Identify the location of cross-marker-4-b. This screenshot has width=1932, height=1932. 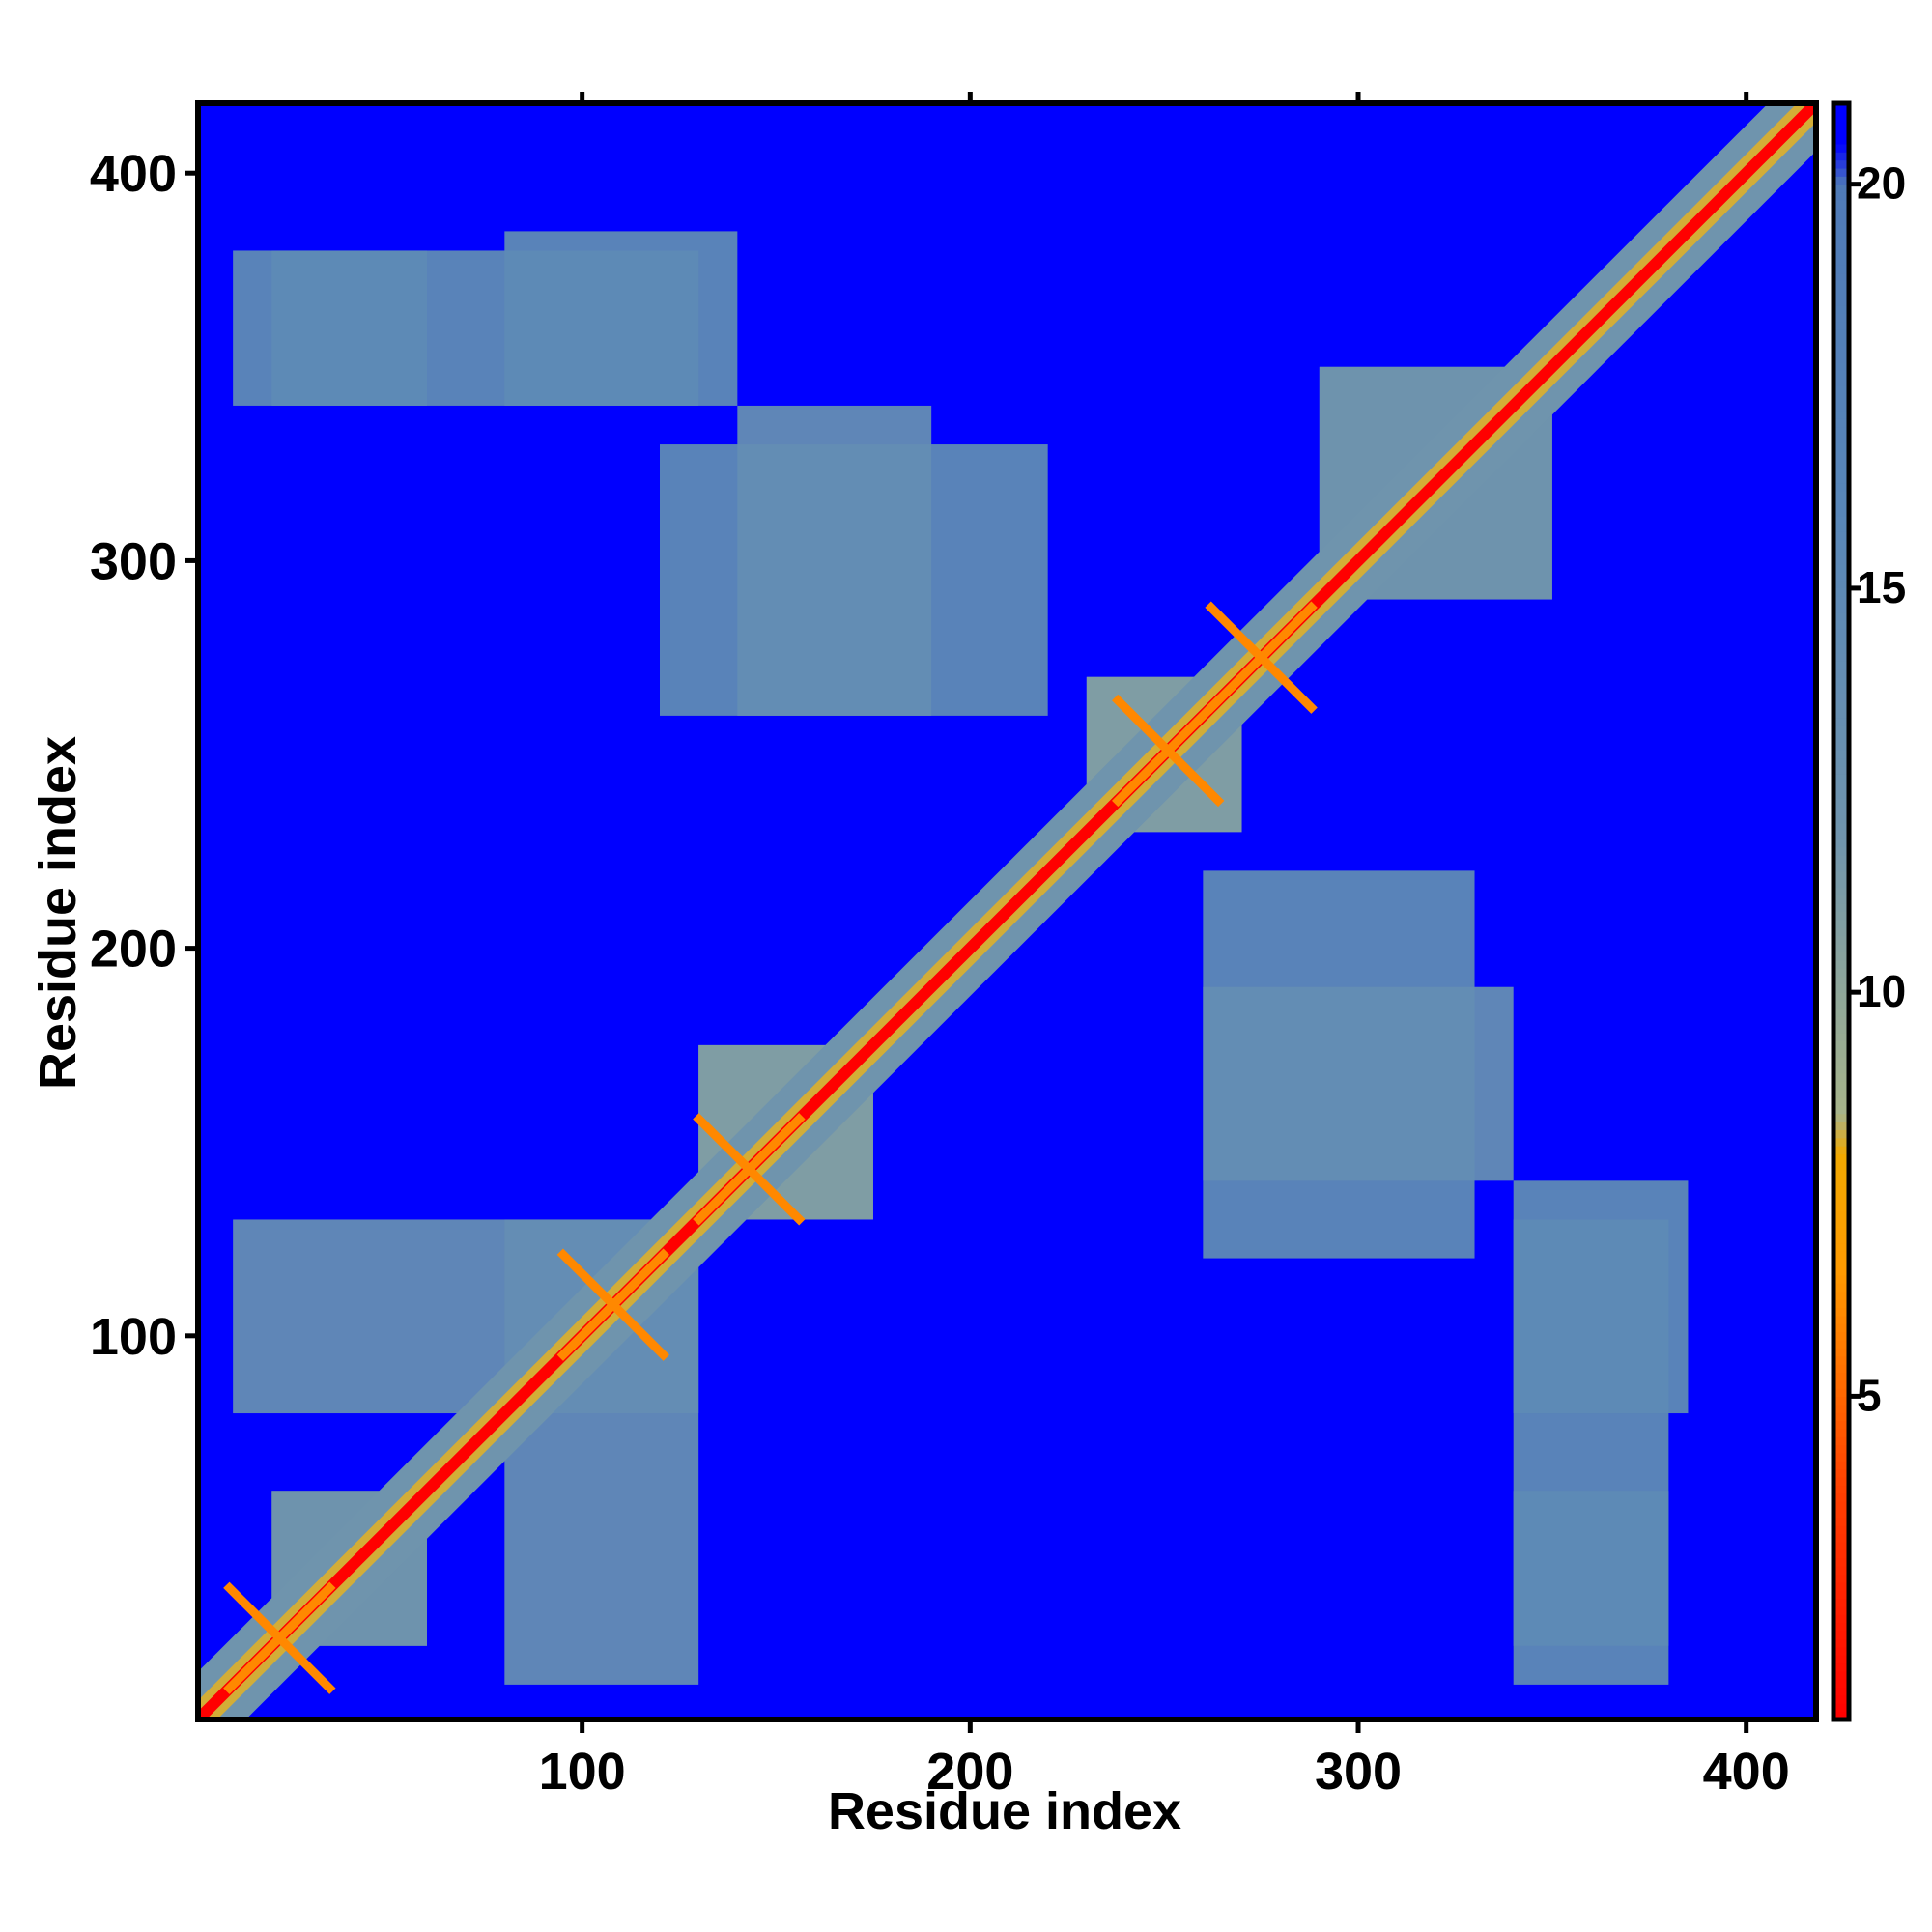
(612, 1304).